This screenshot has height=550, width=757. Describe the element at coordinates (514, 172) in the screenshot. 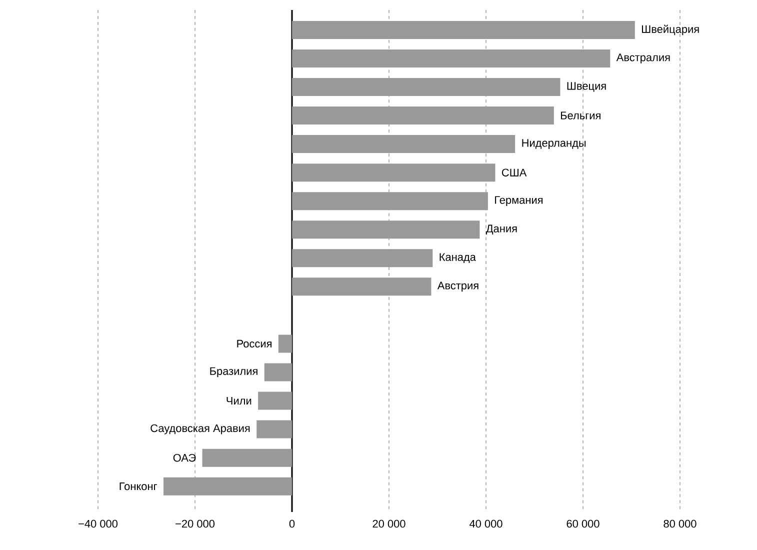

I see `y-tick-label: США` at that location.